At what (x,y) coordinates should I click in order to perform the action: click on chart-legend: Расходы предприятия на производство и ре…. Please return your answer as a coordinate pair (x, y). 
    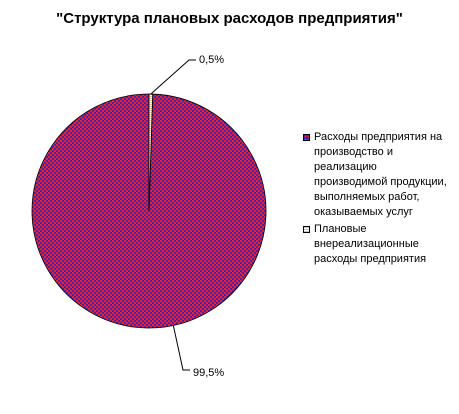
    Looking at the image, I should click on (378, 199).